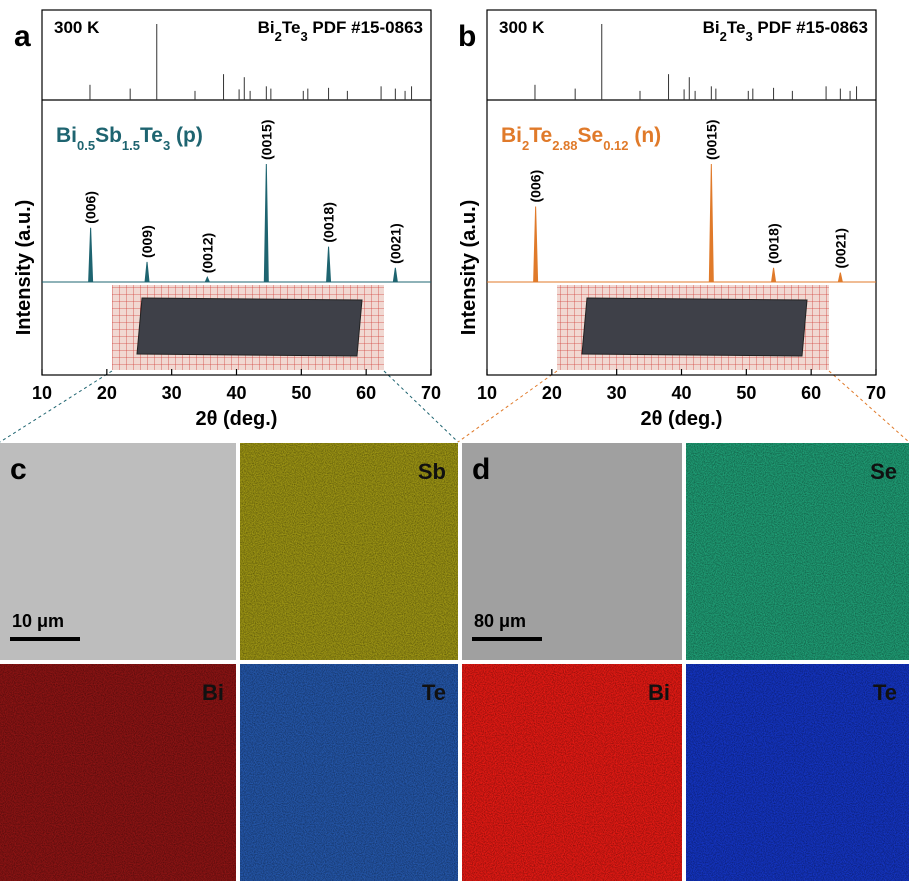  Describe the element at coordinates (22, 36) in the screenshot. I see `panel-label: a` at that location.